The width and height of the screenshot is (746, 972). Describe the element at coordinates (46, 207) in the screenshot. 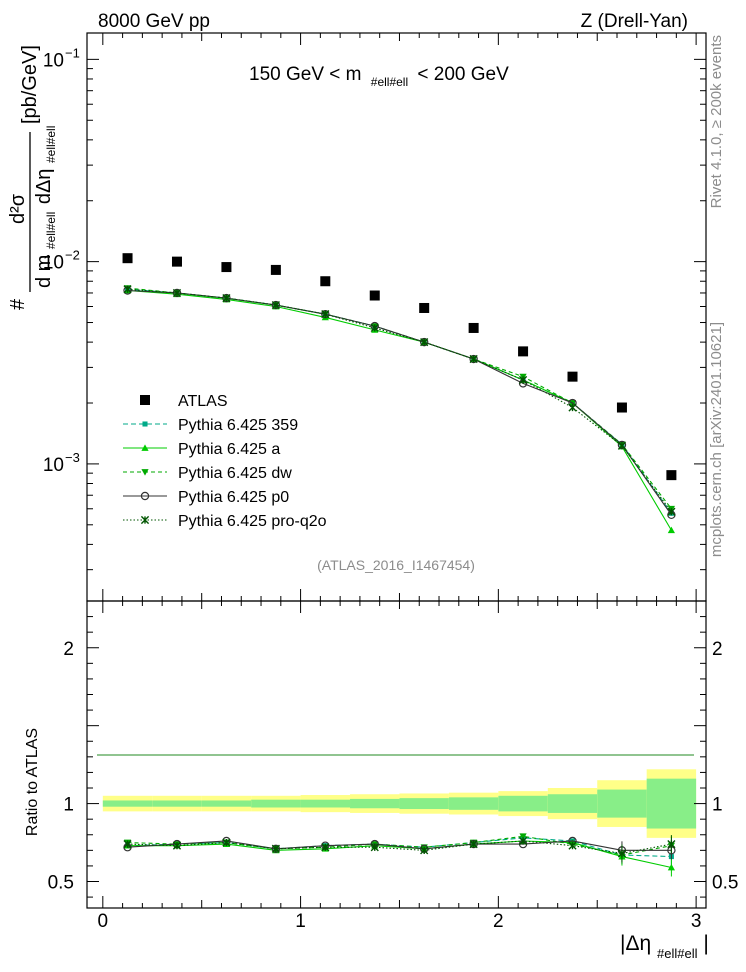

I see `ylabel-denominator: d m #ell#ell dΔη #ell#ell` at that location.